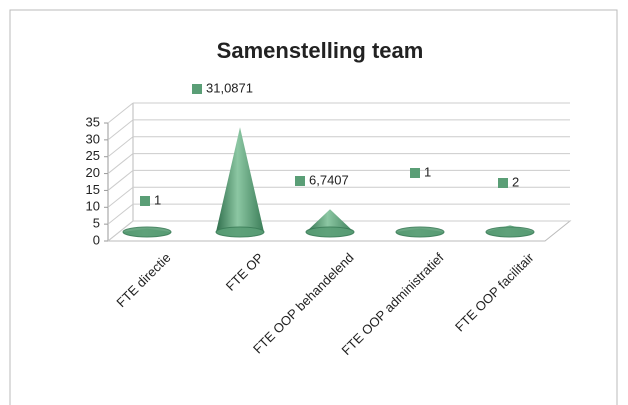 The width and height of the screenshot is (628, 405). Describe the element at coordinates (229, 87) in the screenshot. I see `data-label: 31,0871` at that location.